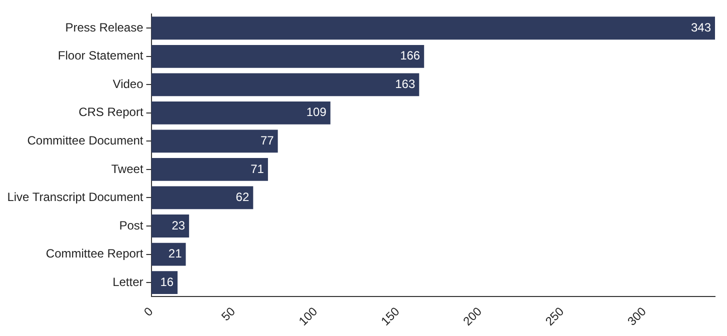 The height and width of the screenshot is (336, 727). What do you see at coordinates (175, 253) in the screenshot?
I see `data-label: 21` at bounding box center [175, 253].